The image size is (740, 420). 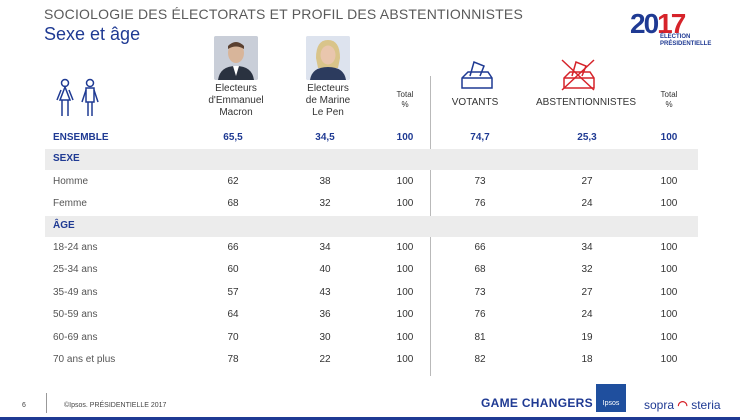 I want to click on table-row: 70 ans et plus 78 22 100 82 18 100, so click(x=371, y=360).